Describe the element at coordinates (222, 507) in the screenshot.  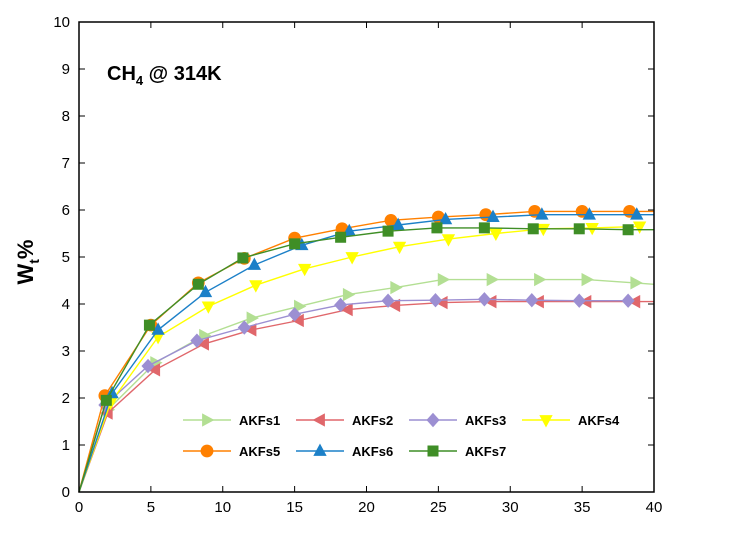
I see `x-tick-label: 10` at that location.